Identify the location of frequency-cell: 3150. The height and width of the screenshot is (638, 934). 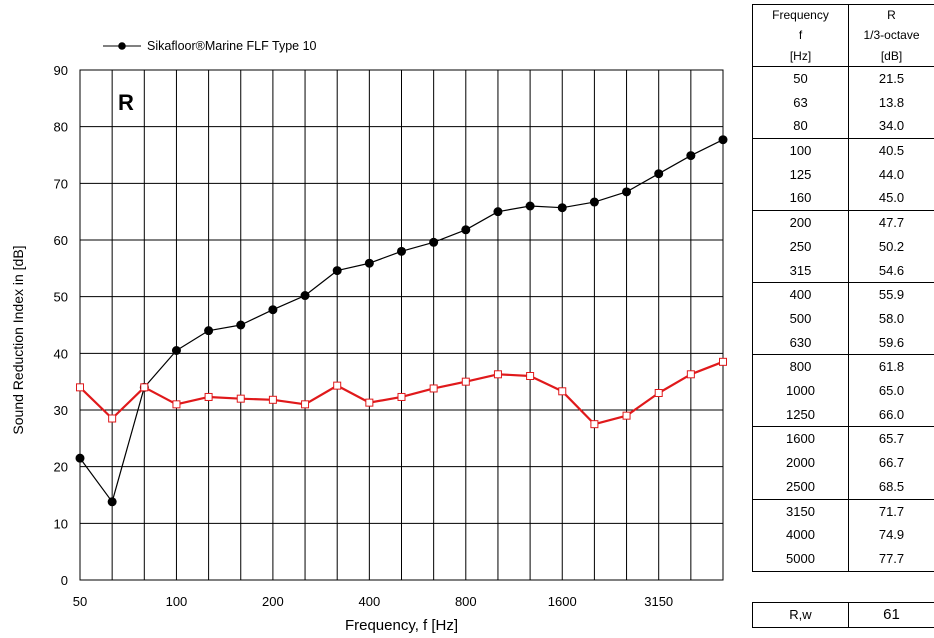
(800, 511).